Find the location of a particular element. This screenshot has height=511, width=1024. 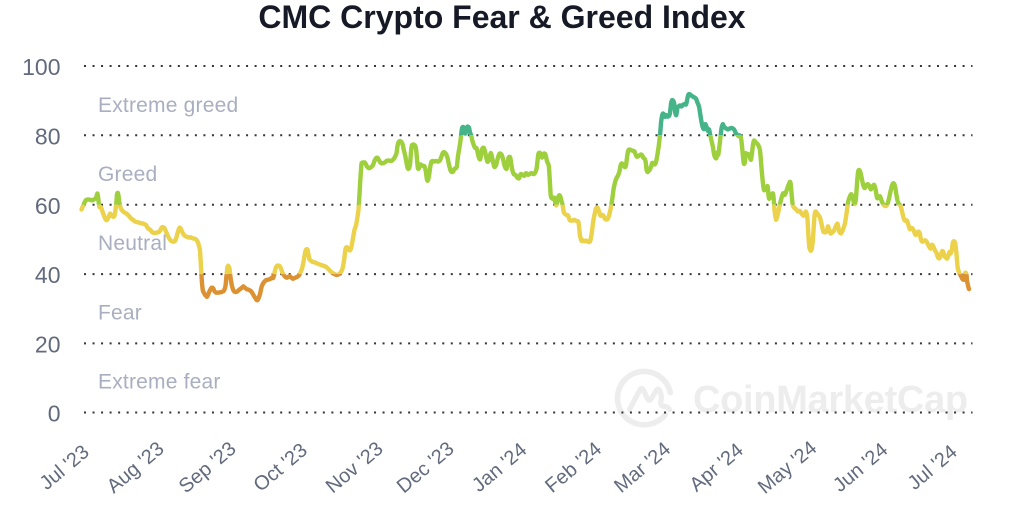

svg-text: 100 is located at coordinates (41, 67).